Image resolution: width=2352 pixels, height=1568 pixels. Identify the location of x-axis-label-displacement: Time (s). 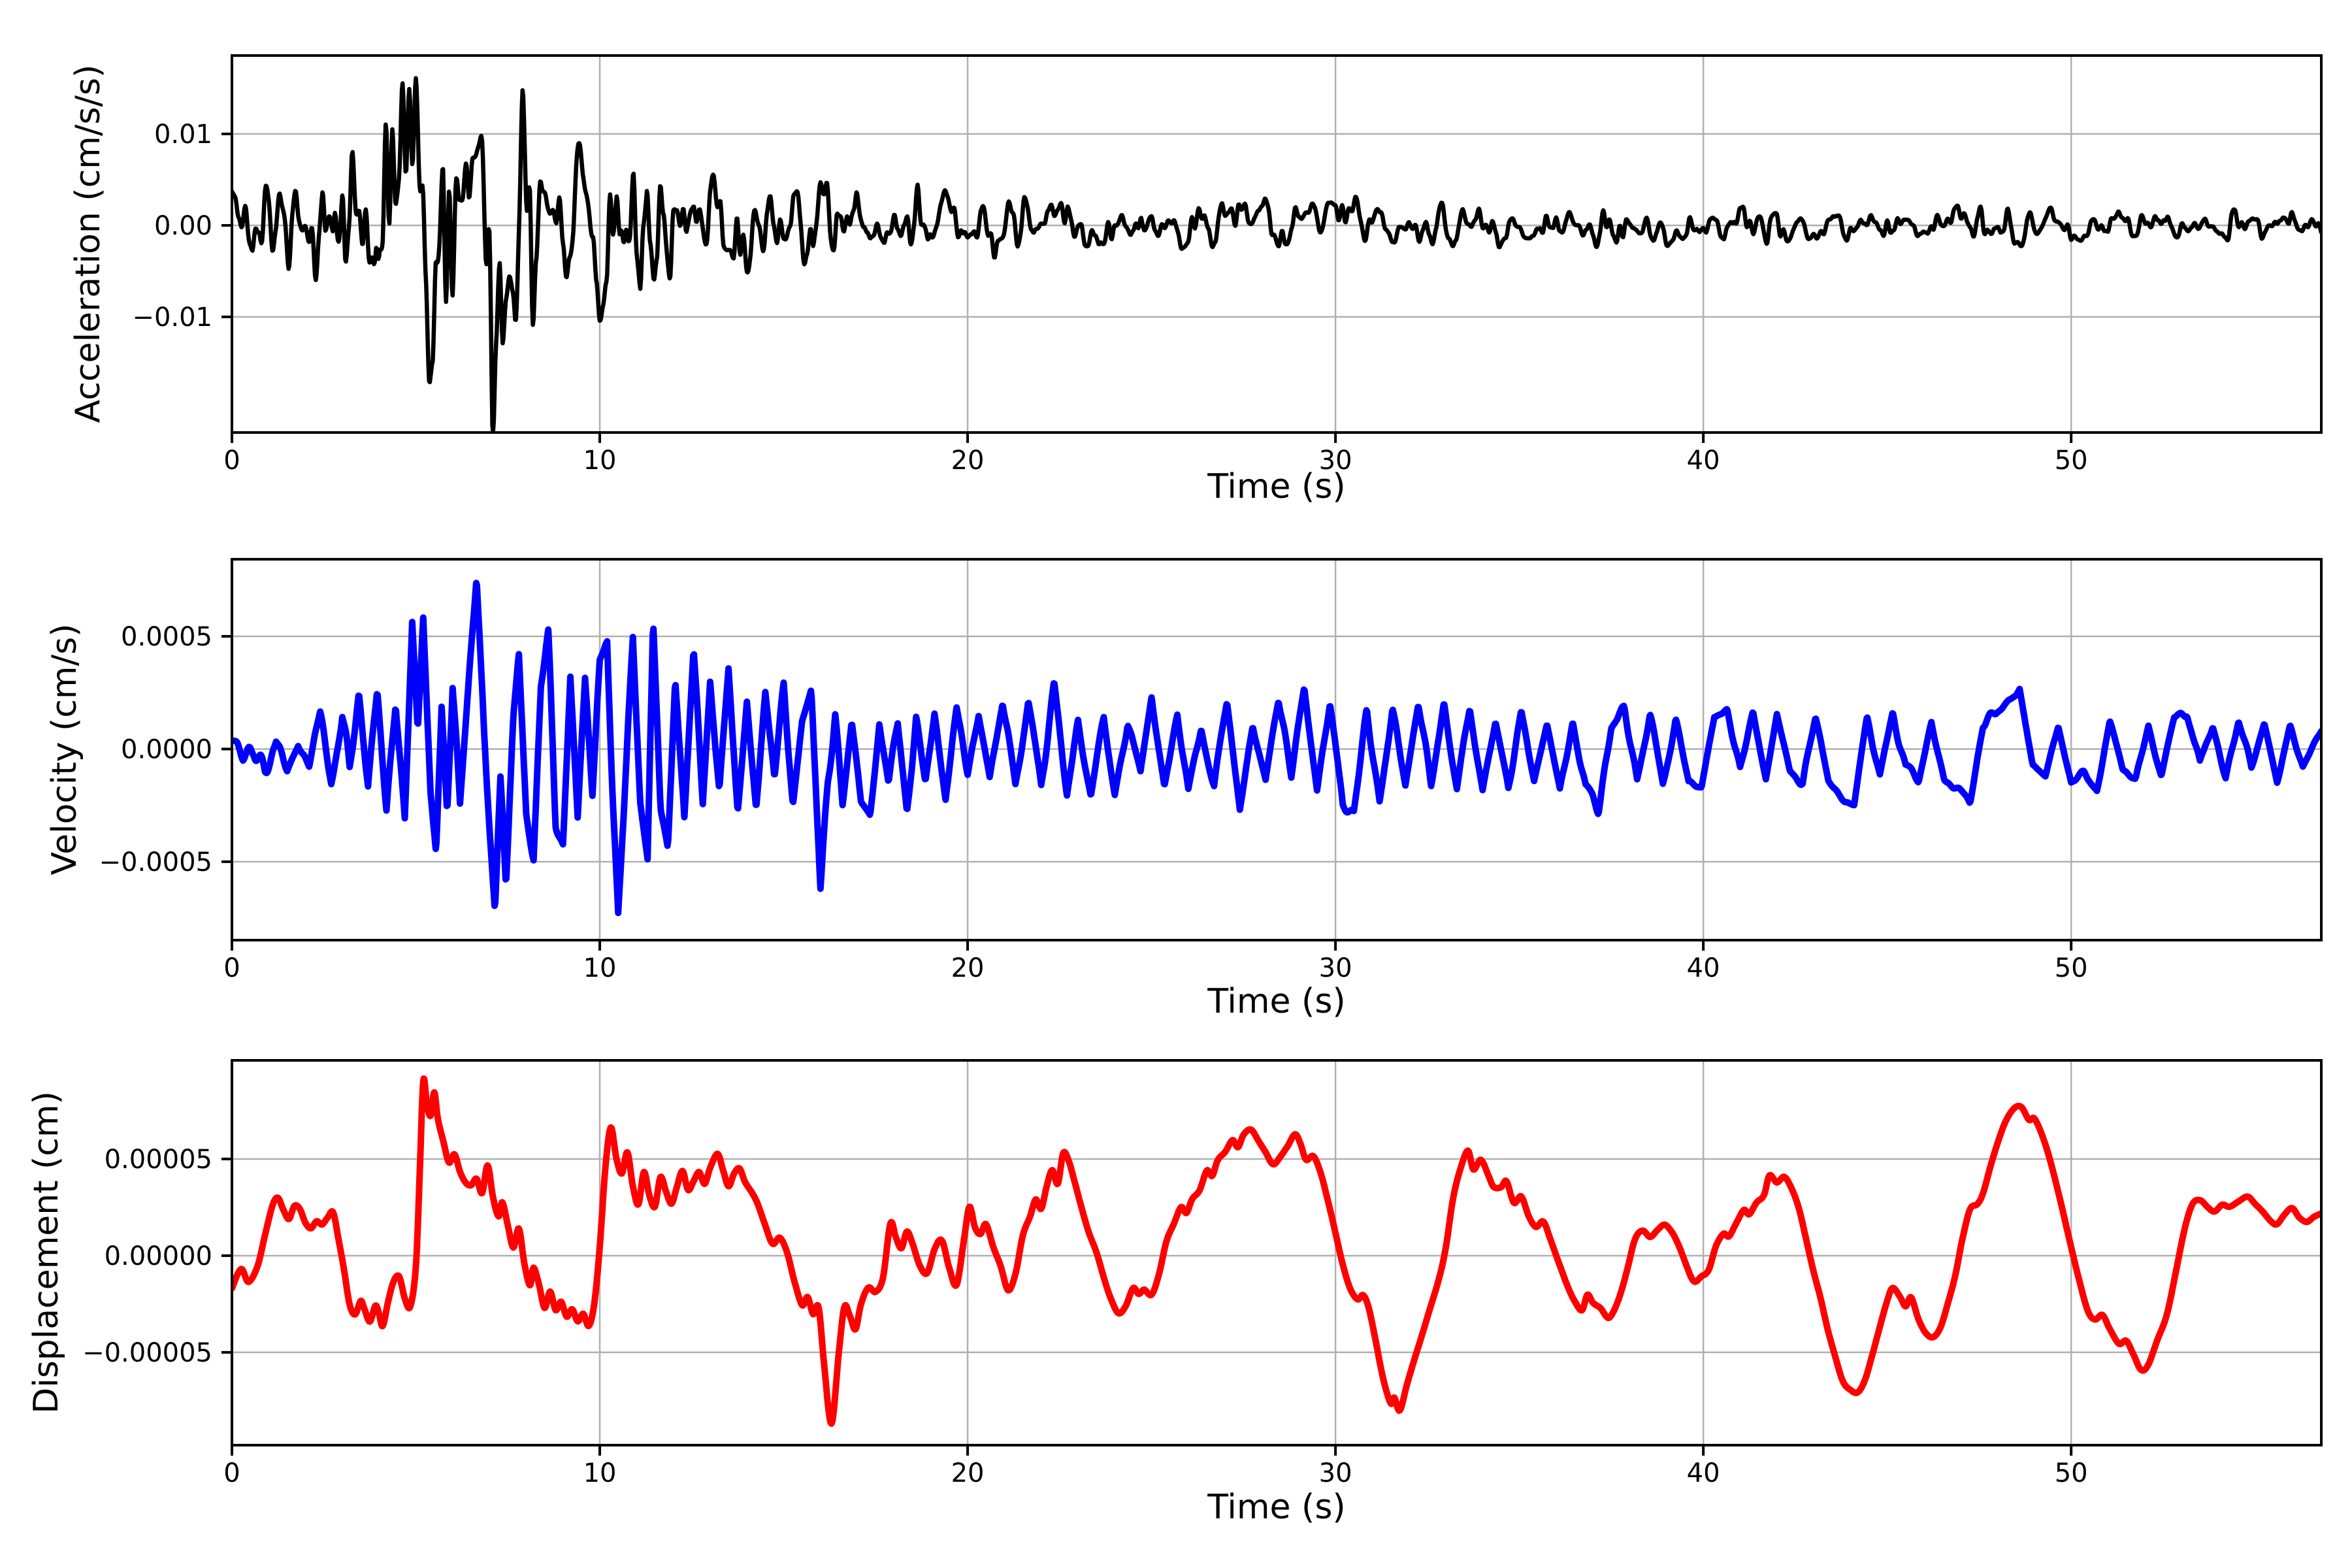
(1276, 1507).